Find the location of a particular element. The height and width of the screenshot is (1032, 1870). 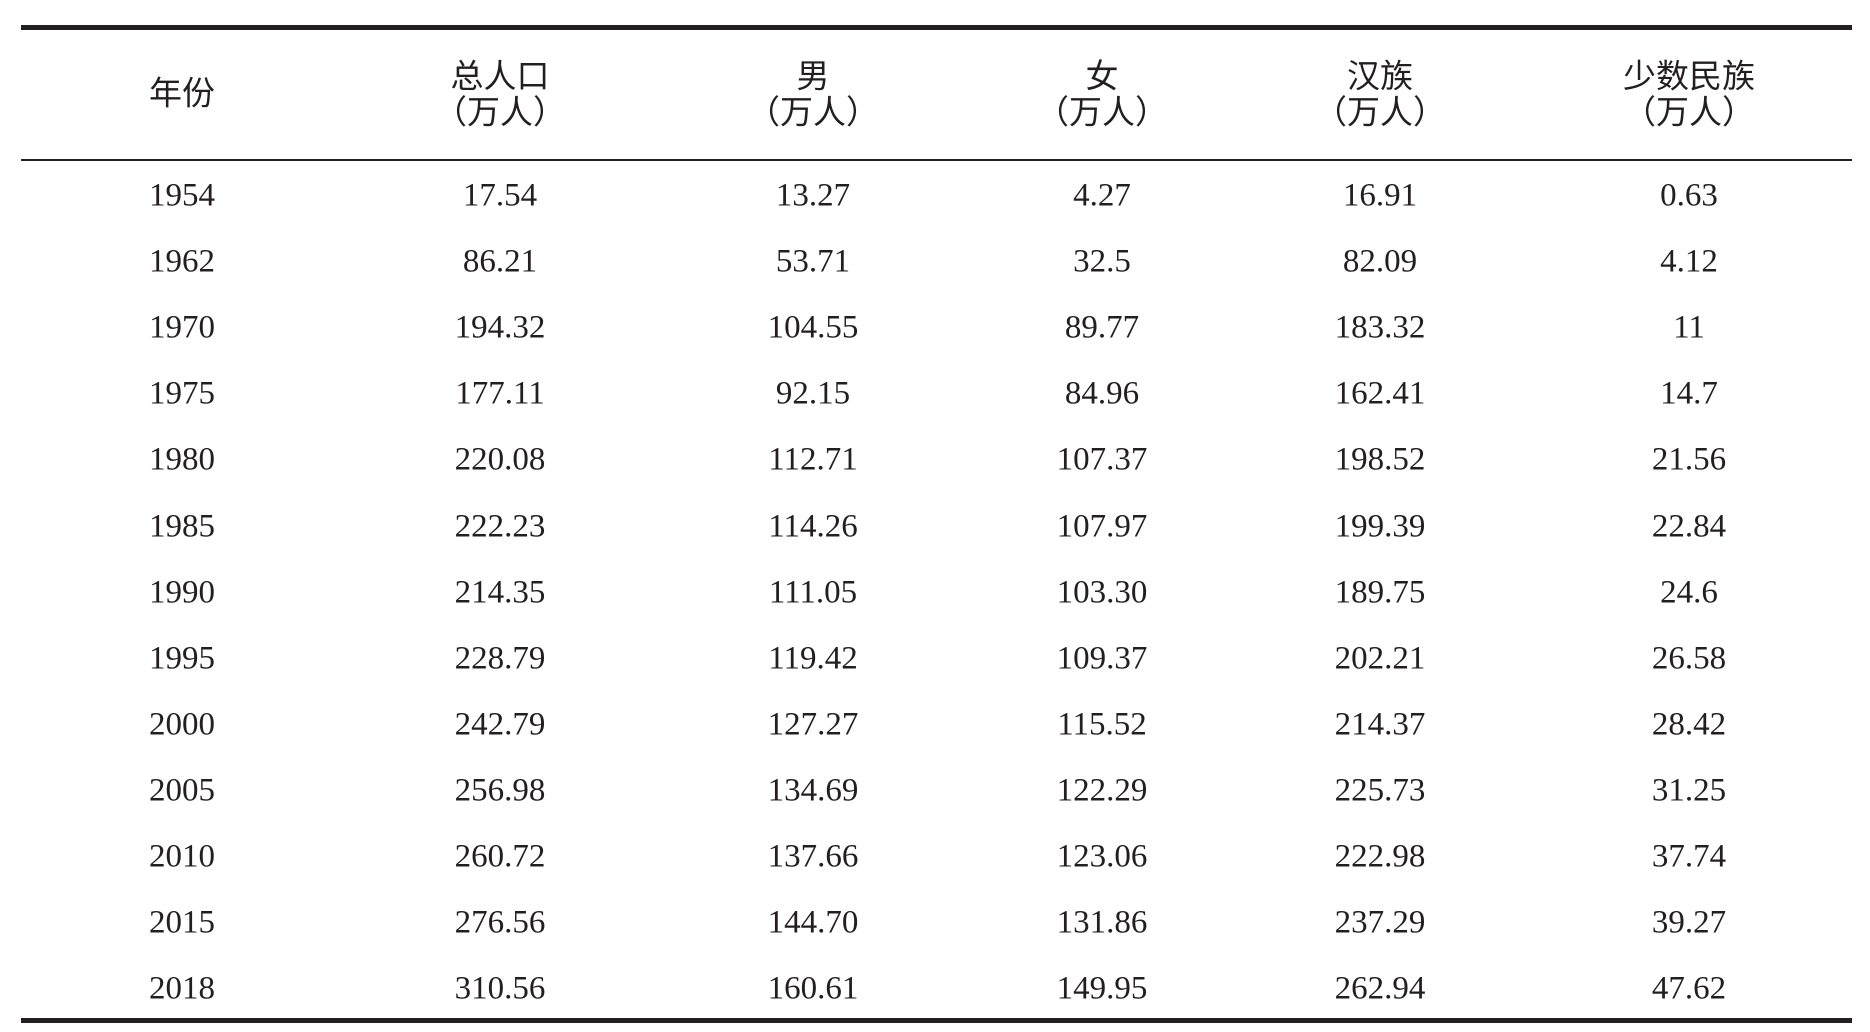

header-name: 男 is located at coordinates (813, 77).